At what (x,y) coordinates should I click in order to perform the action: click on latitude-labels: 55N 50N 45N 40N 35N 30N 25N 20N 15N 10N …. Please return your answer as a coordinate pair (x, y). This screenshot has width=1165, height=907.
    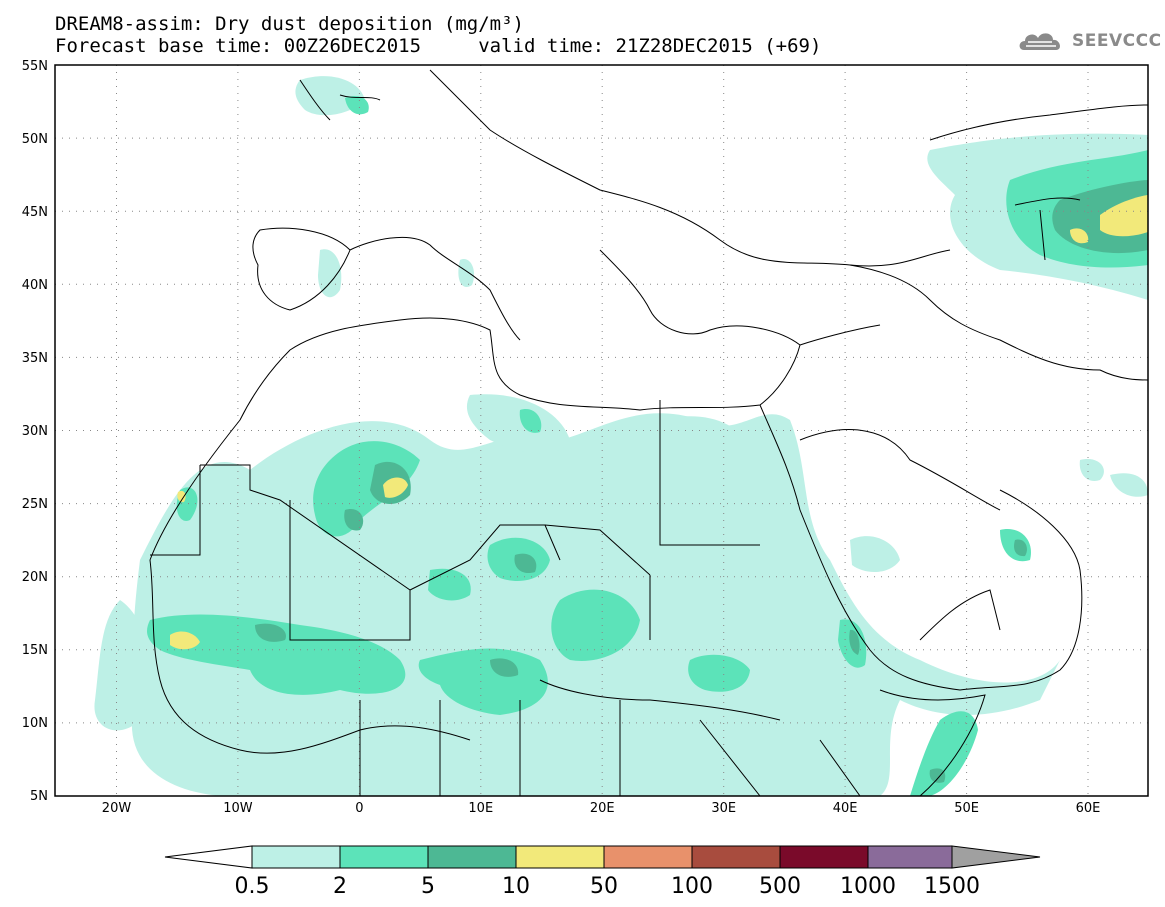
    Looking at the image, I should click on (35, 431).